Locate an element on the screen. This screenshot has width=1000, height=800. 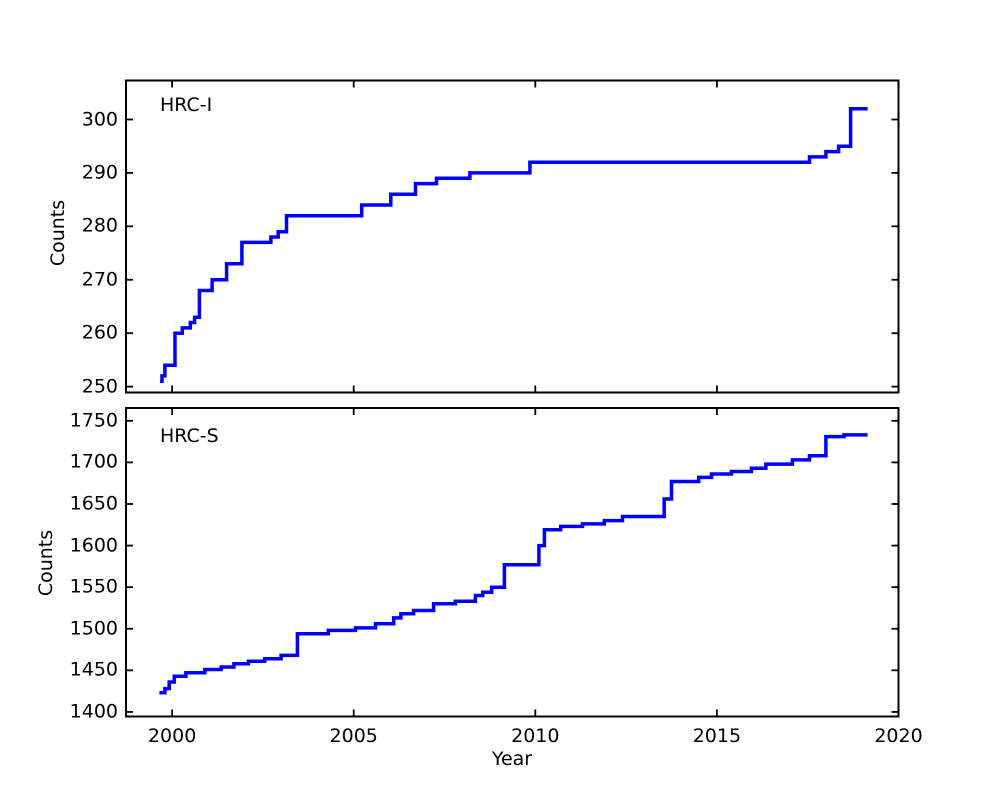
x-tick-label: 2010 is located at coordinates (535, 736).